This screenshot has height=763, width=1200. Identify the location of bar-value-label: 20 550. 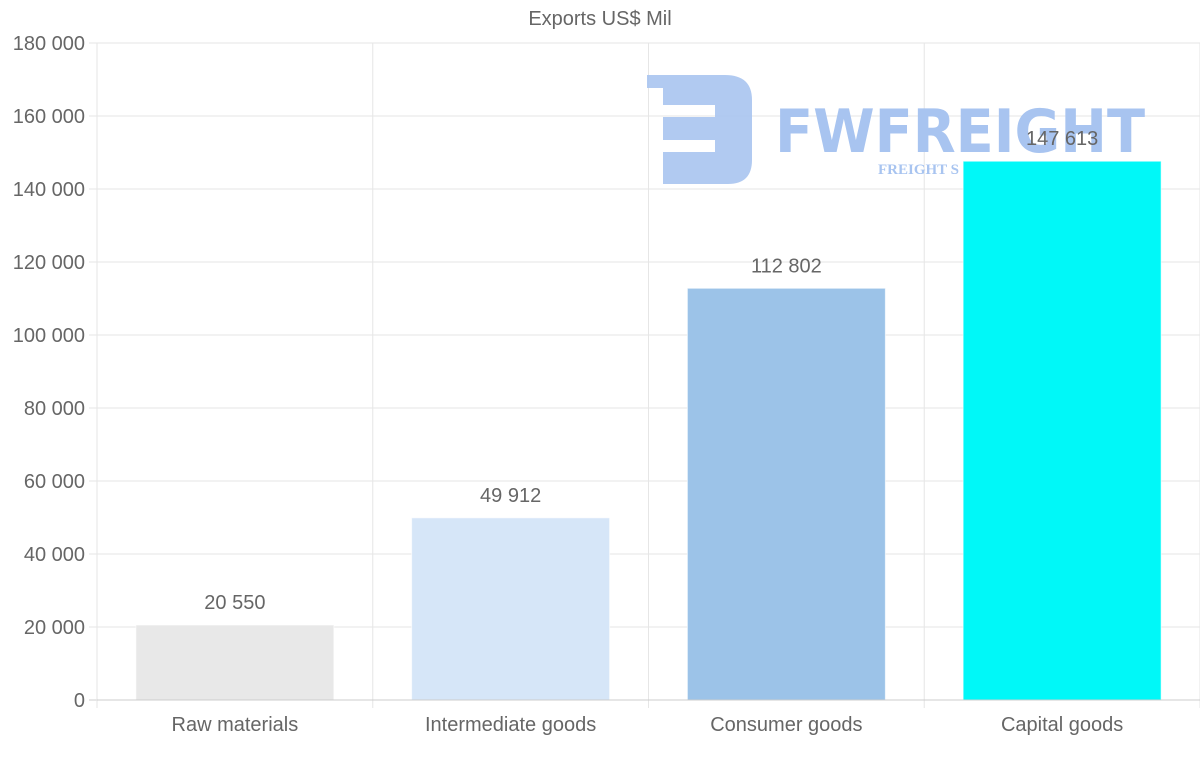
(234, 603).